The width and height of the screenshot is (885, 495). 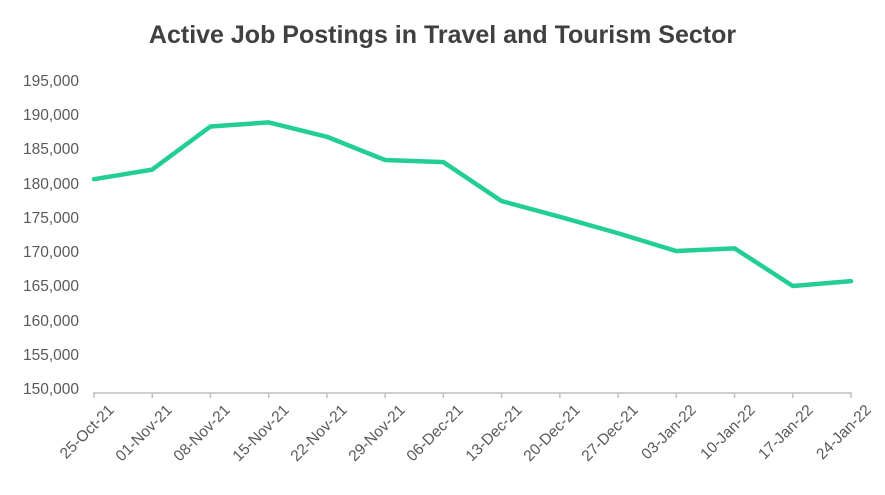 I want to click on y-axis-label: 190,000, so click(x=50, y=116).